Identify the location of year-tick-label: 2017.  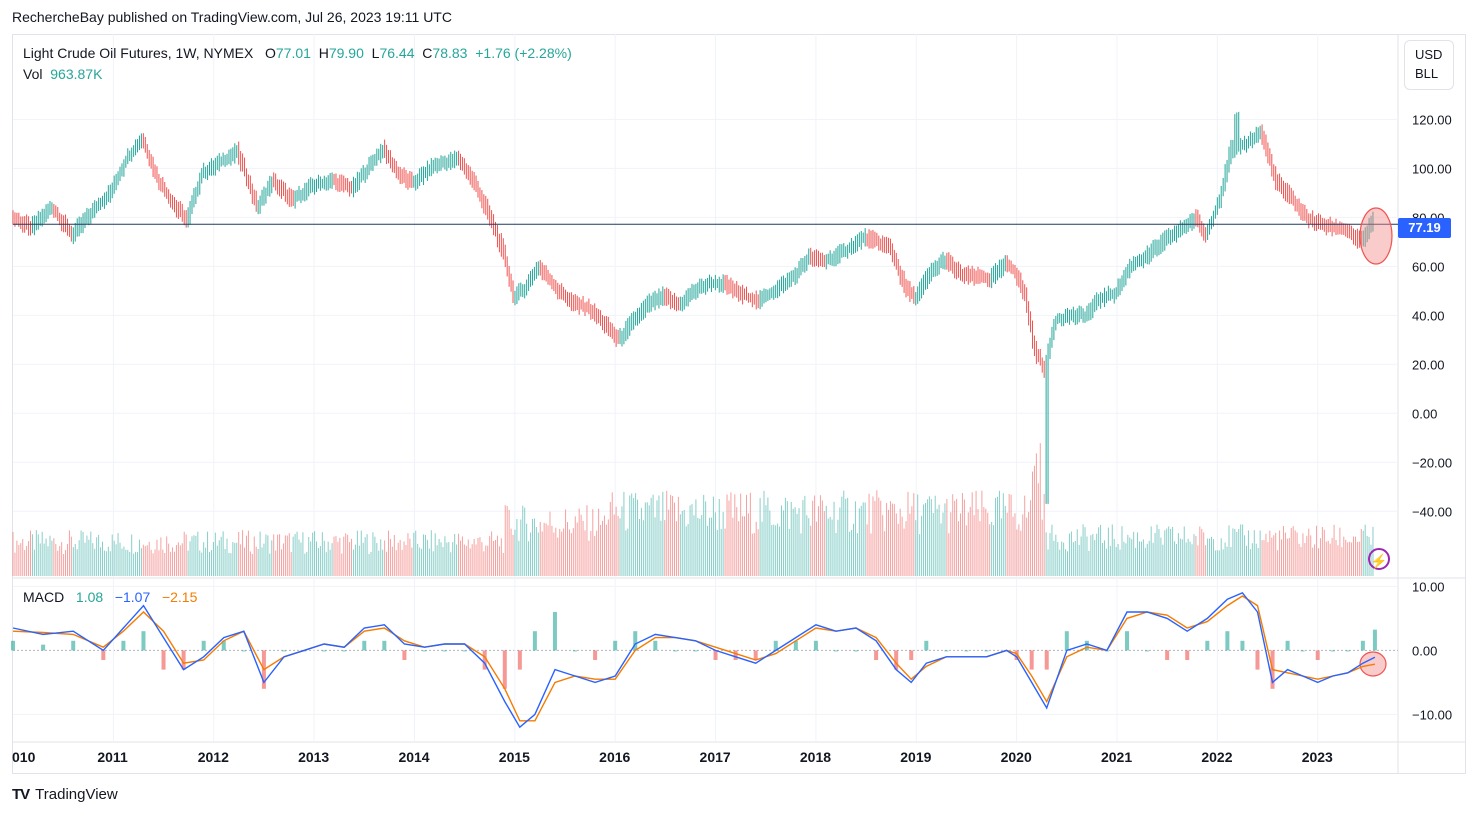
(715, 757).